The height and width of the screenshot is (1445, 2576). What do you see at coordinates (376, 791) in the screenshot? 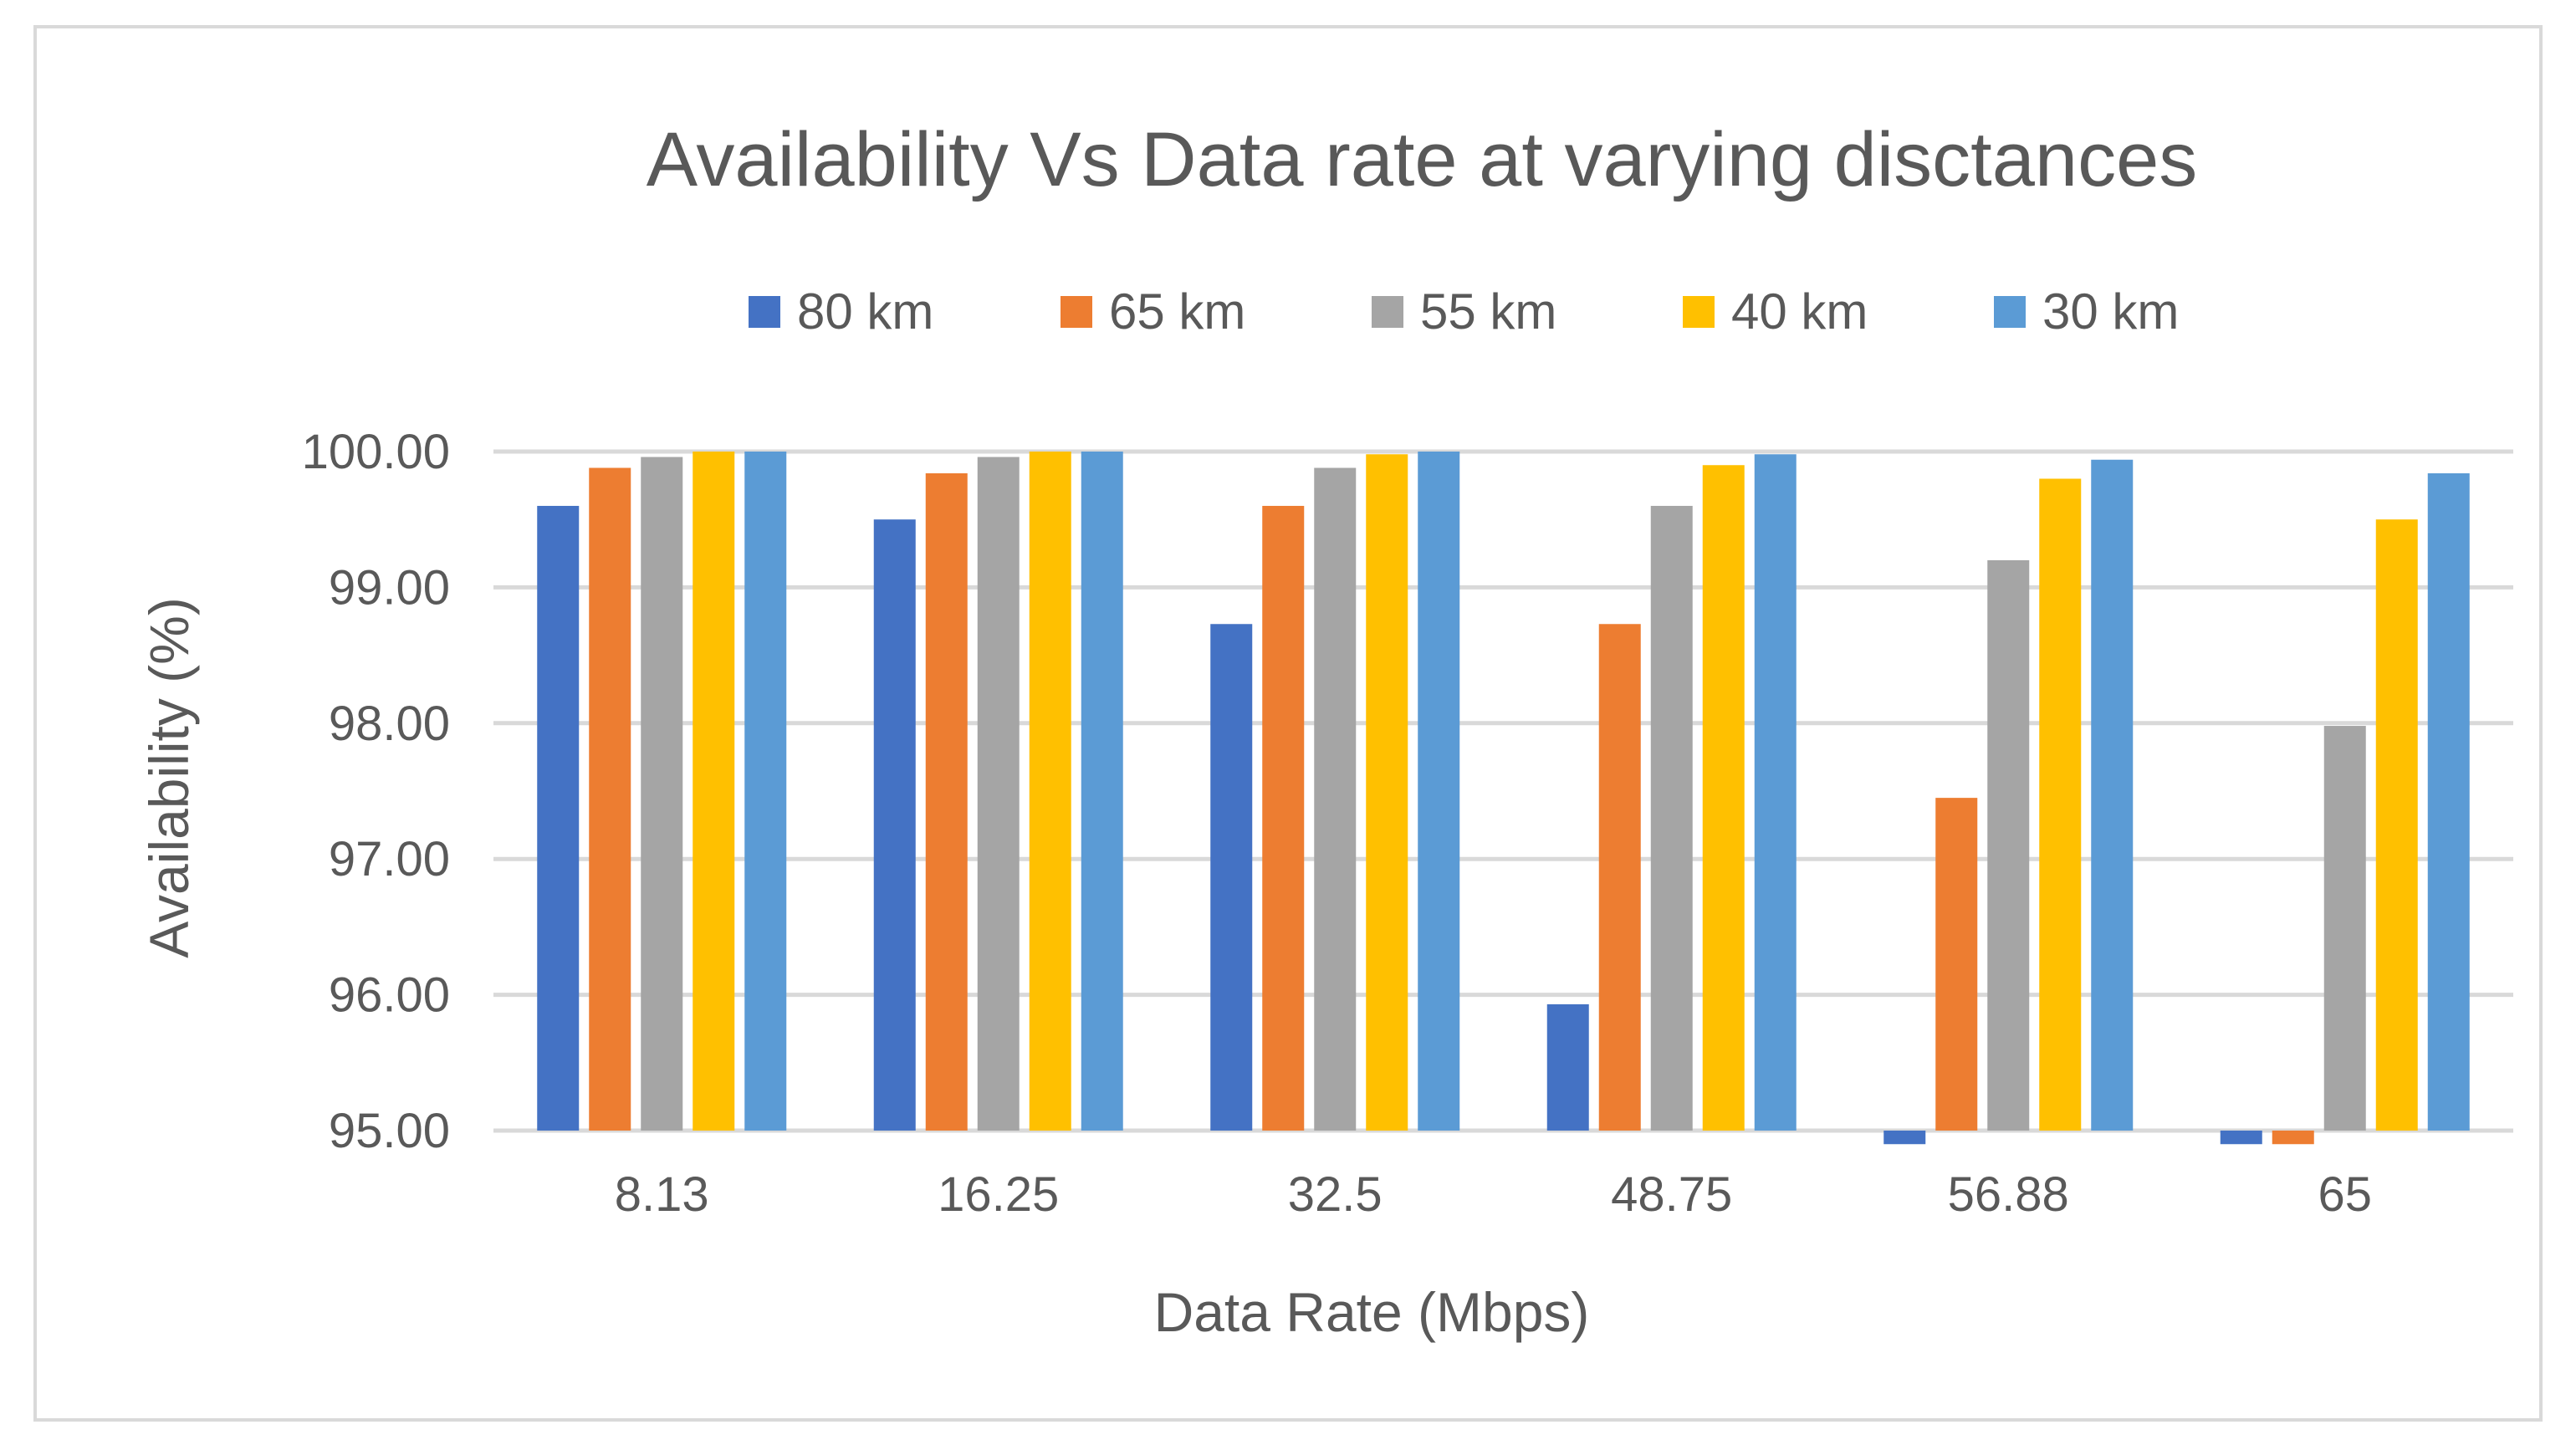
I see `y-axis-ticks: 95.00 96.00 97.00 98.00 99.00 100.00` at bounding box center [376, 791].